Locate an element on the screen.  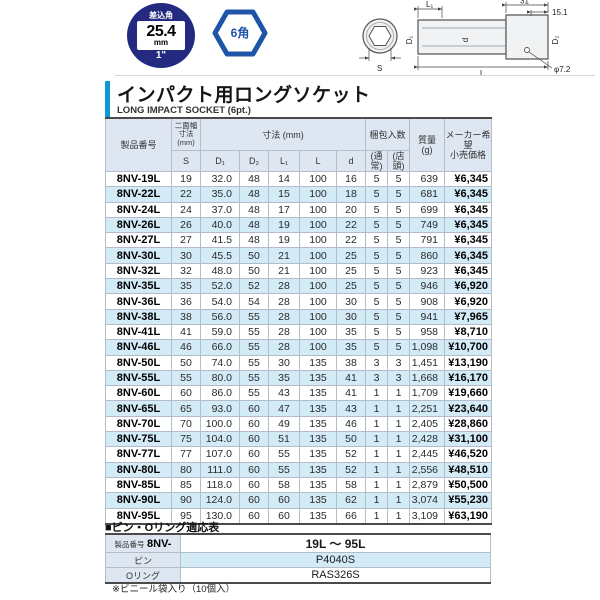
table-row: 8NV-90L 90 124.0 60 60 135 62 1 1 3,074 ¥55,230 is located at coordinates (299, 500).